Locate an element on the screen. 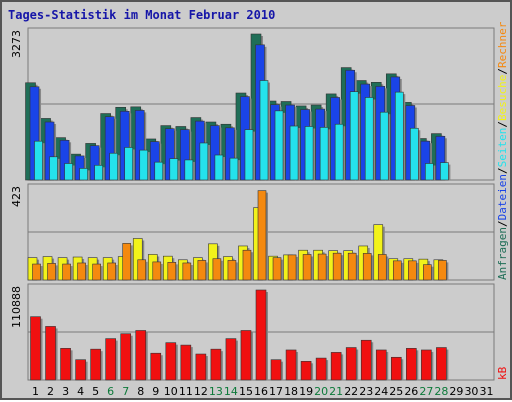  panel-besuche-rechner-ymax-label: 423 is located at coordinates (16, 196).